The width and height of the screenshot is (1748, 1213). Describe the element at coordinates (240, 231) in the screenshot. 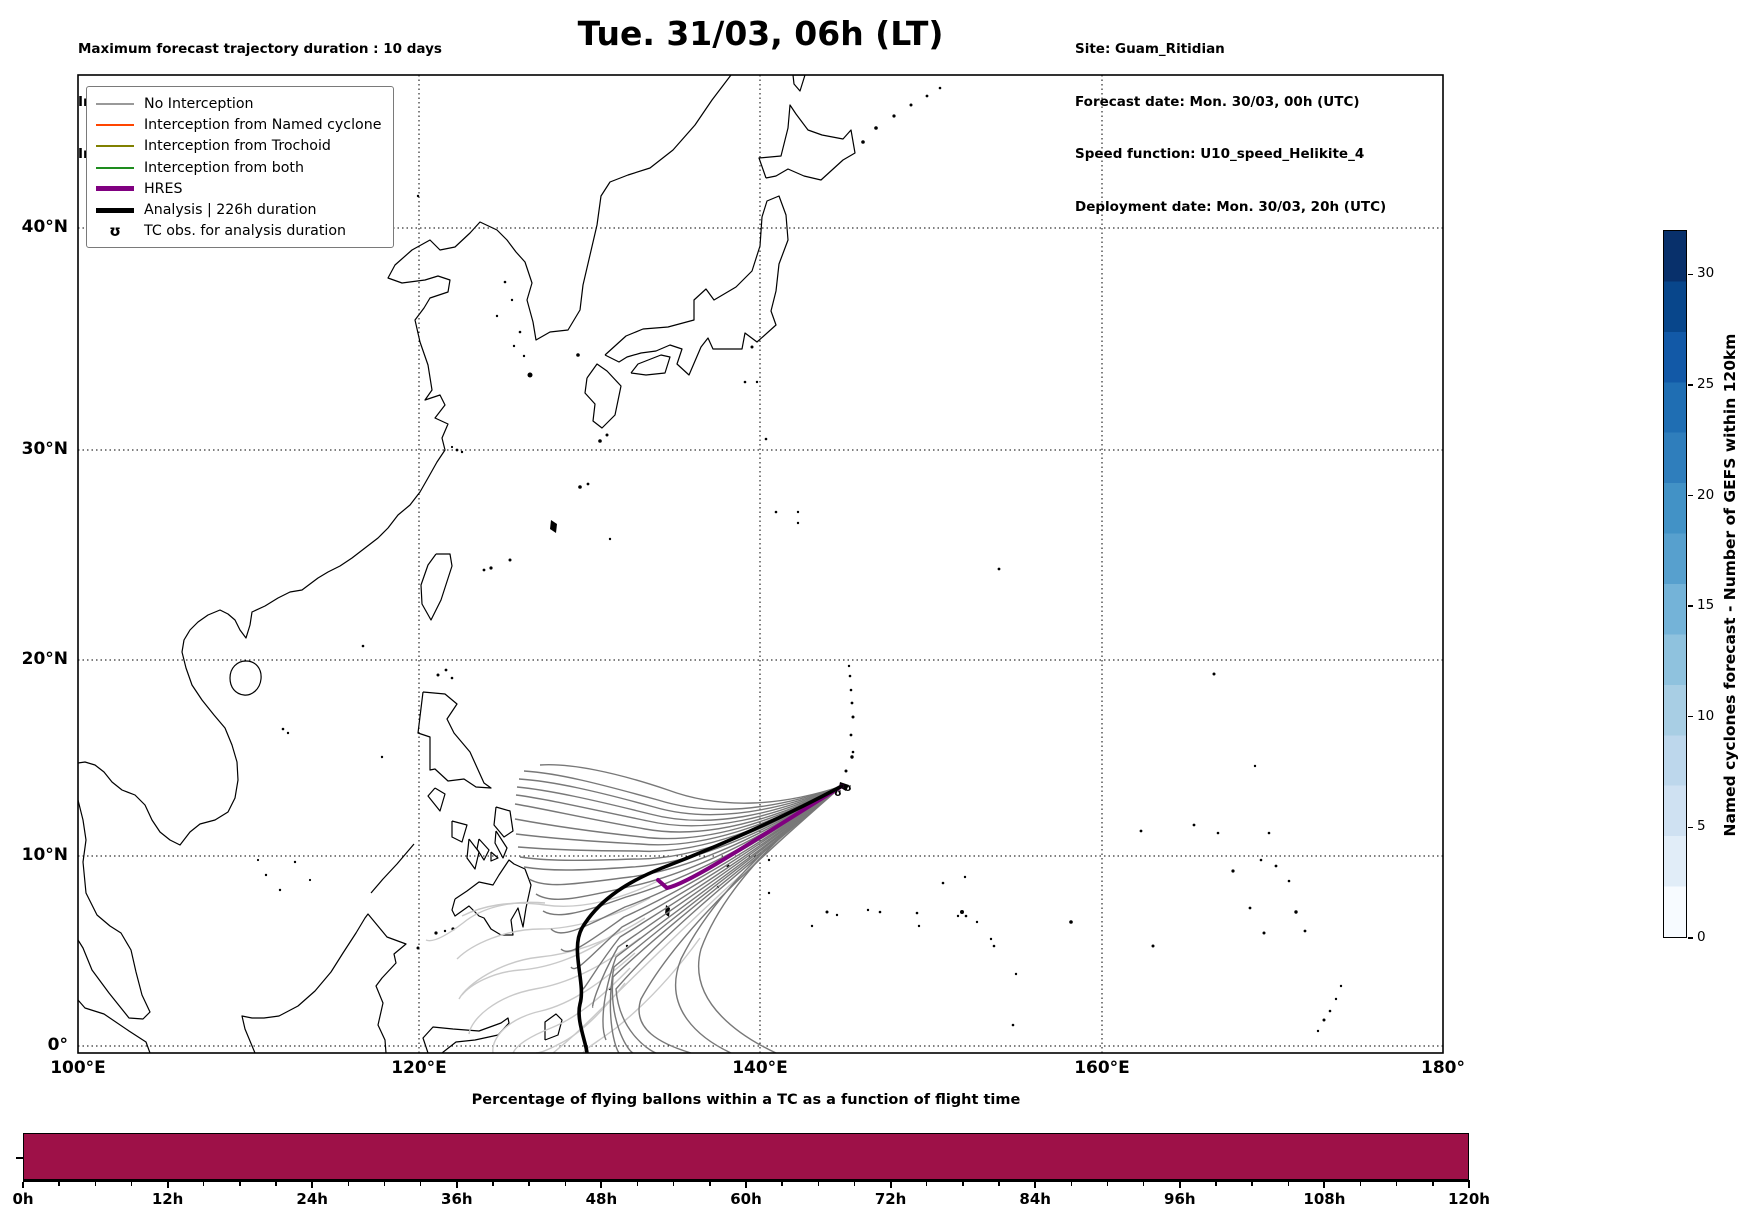

I see `legend-item-tc-obs: ʊ TC obs. for analysis duration` at that location.